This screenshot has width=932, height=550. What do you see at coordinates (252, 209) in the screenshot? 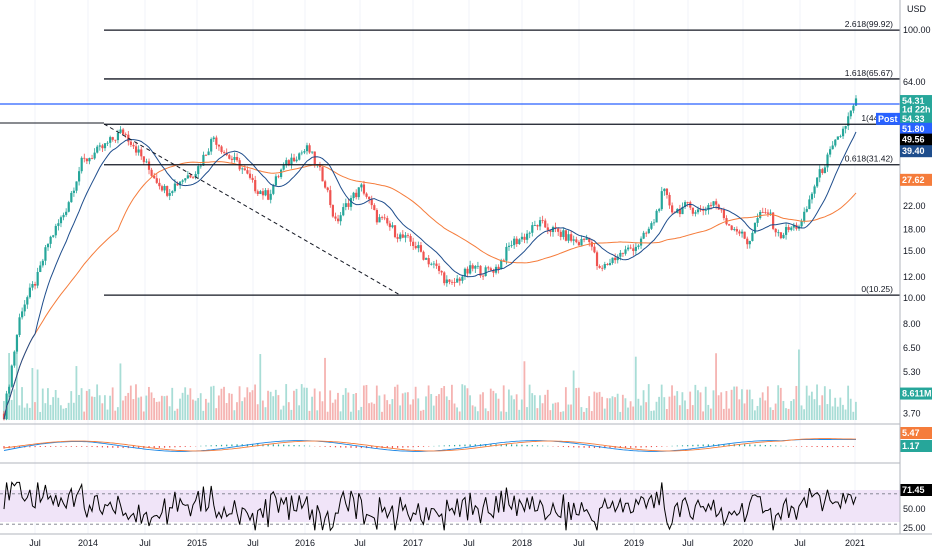
I see `trend-line` at bounding box center [252, 209].